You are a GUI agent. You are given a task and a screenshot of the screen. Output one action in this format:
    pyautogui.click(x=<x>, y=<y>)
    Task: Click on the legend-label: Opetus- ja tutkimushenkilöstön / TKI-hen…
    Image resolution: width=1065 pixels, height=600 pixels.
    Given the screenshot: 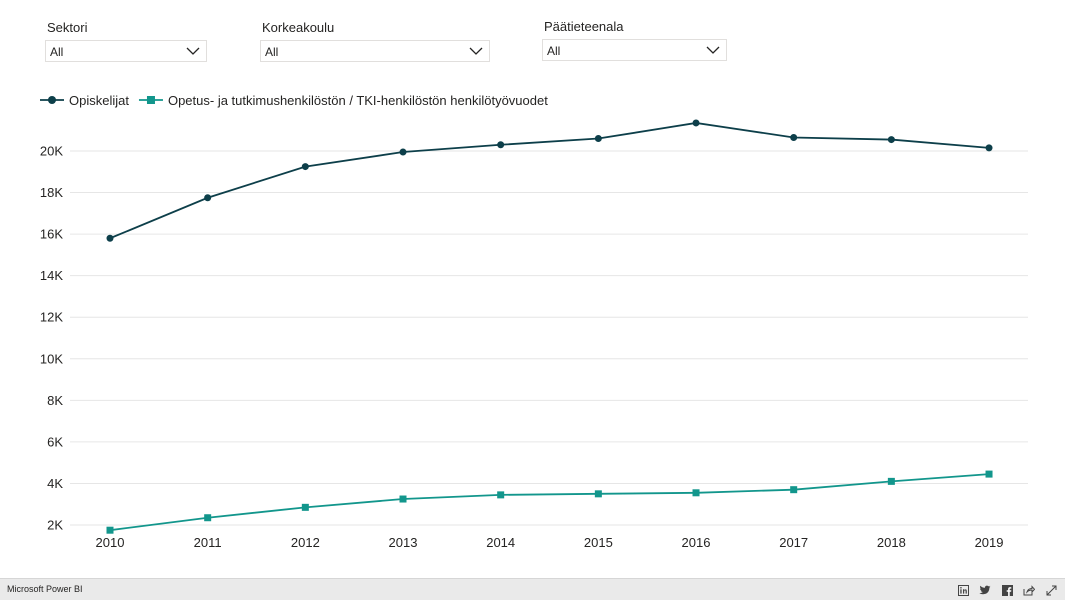 What is the action you would take?
    pyautogui.click(x=358, y=100)
    